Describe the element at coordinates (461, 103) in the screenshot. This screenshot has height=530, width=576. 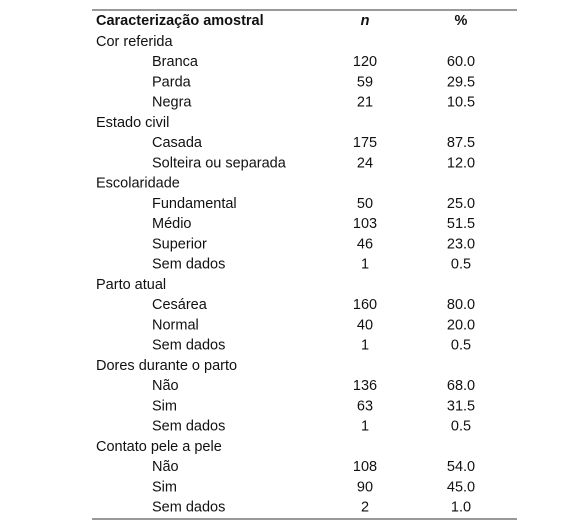
I see `row-percent: 10.5` at that location.